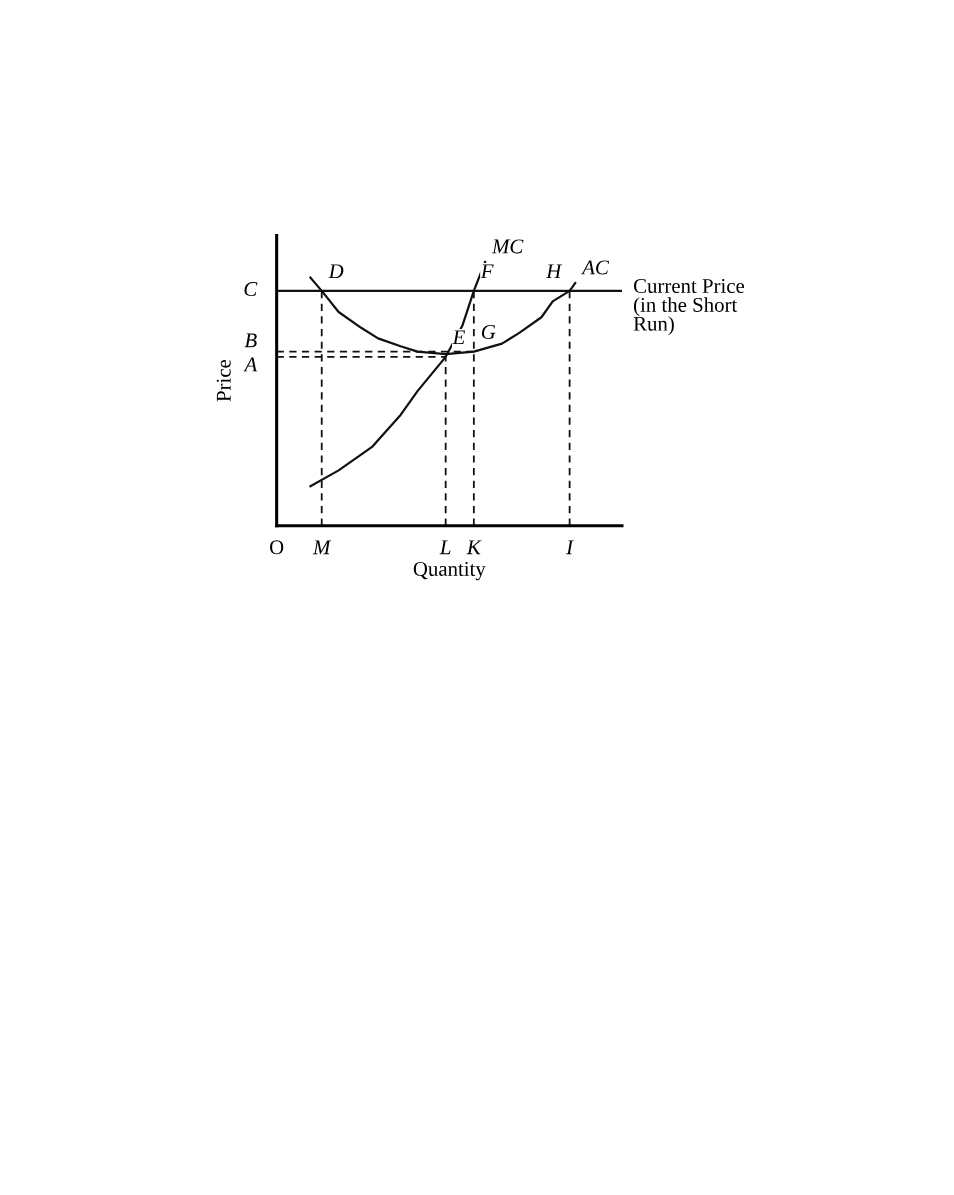  I want to click on annotation: D, so click(336, 271).